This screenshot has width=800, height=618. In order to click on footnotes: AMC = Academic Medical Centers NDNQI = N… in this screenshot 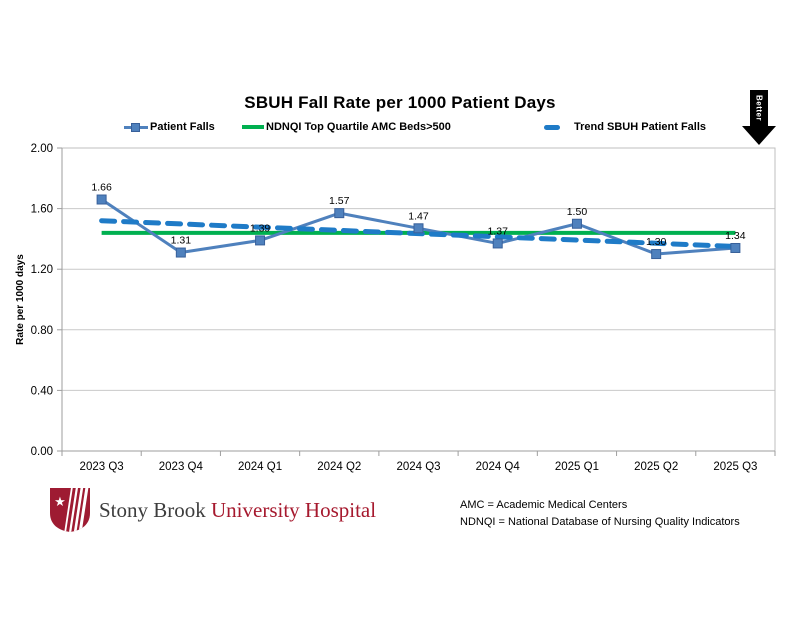, I will do `click(600, 514)`.